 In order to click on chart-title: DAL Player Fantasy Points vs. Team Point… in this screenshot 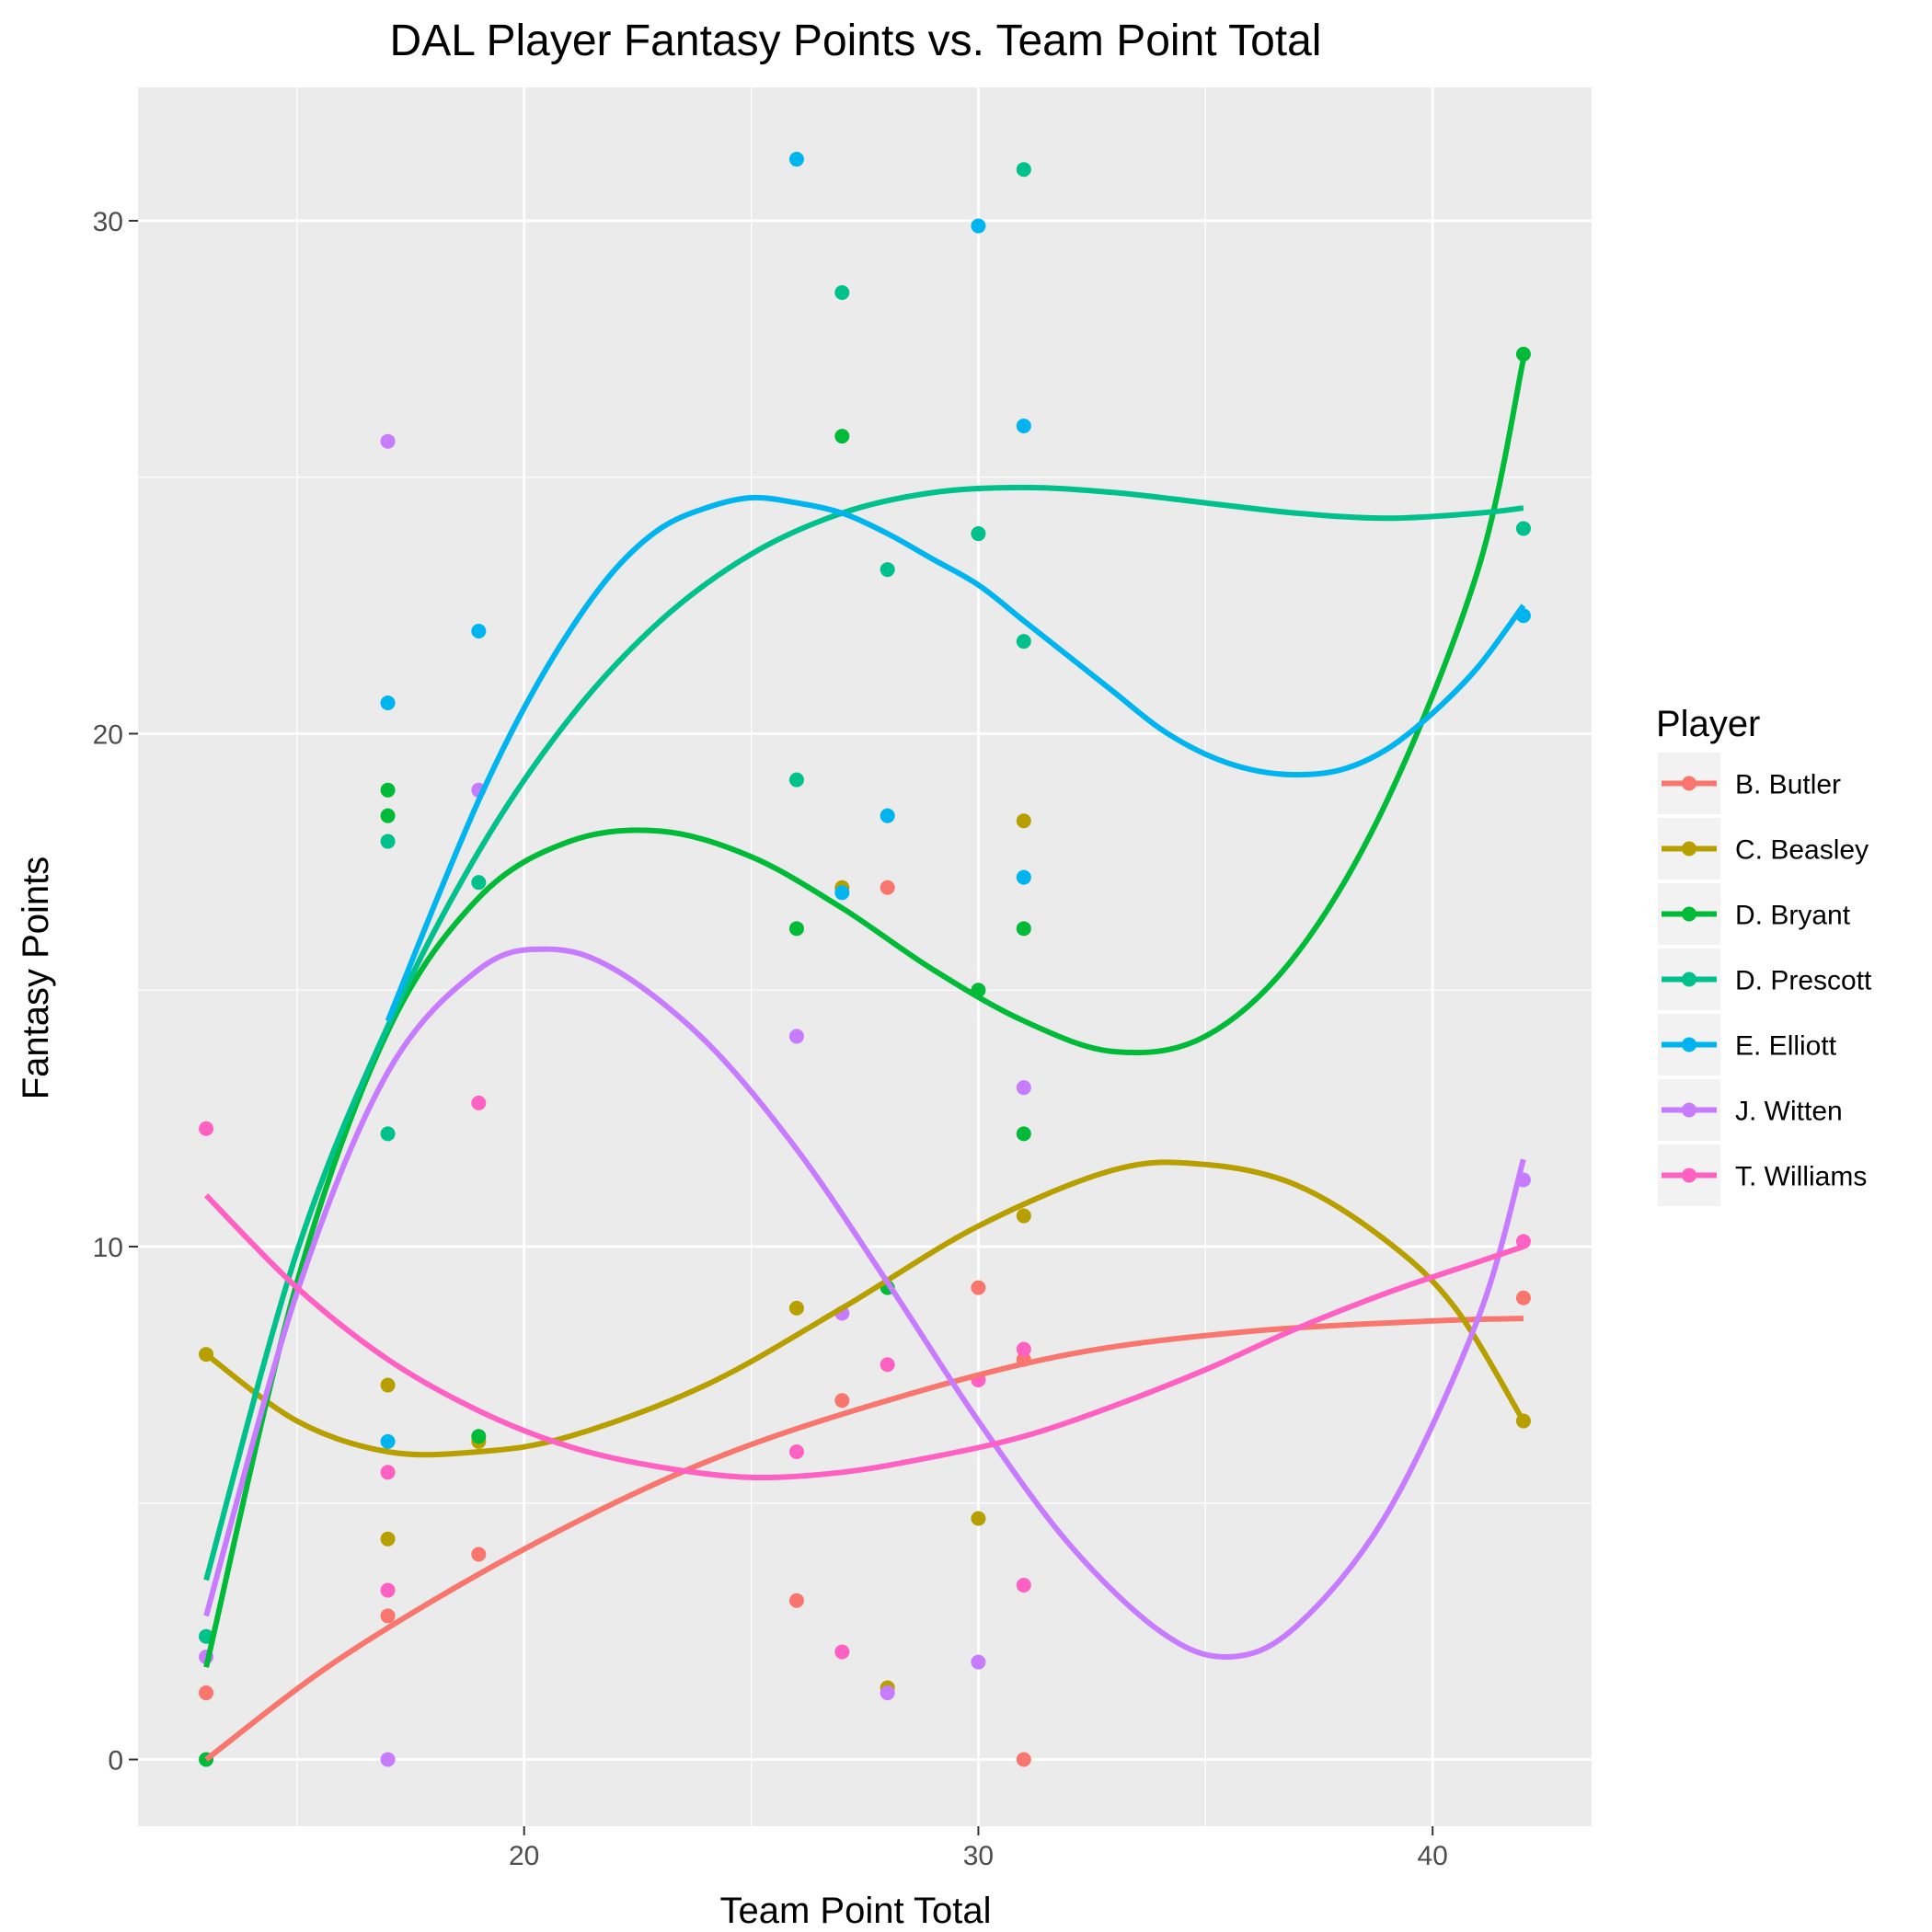, I will do `click(856, 41)`.